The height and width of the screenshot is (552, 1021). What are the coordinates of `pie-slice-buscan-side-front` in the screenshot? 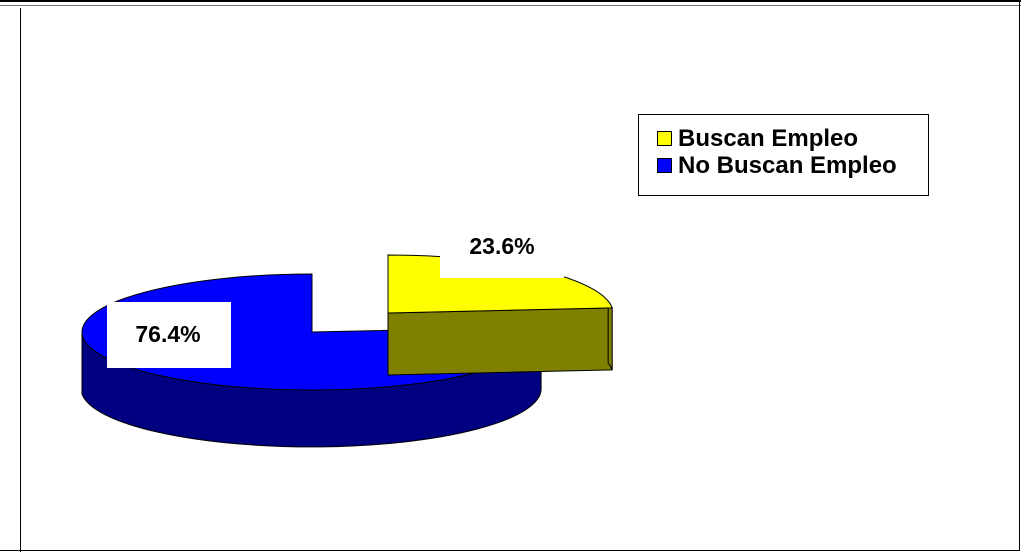 It's located at (500, 341).